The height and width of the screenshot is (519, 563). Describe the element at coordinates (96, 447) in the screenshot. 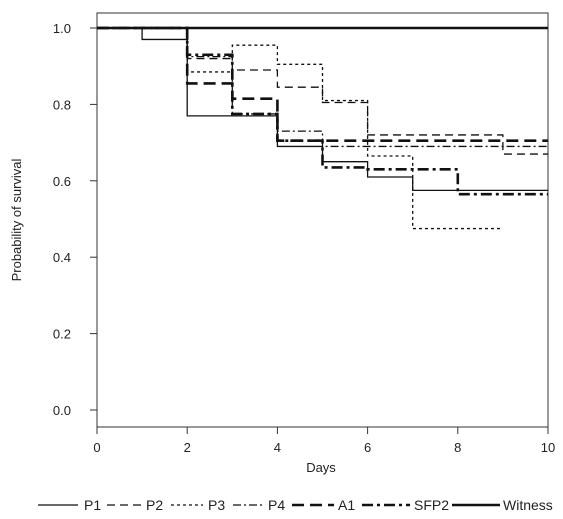

I see `x-tick-label: 0` at that location.